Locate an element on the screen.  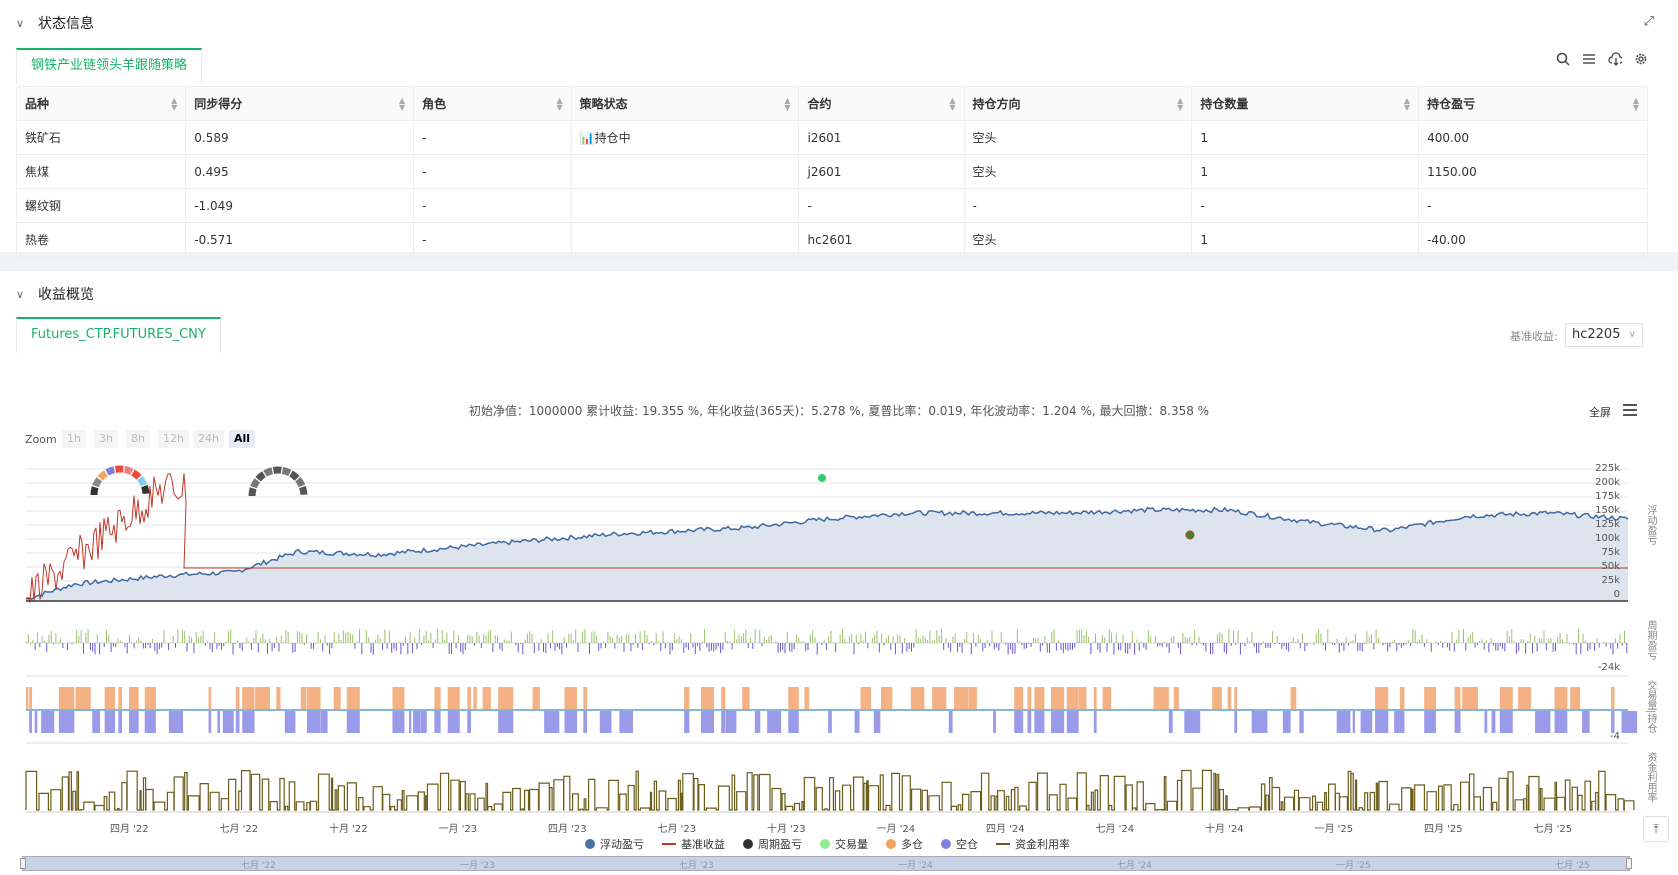
legend-item: 周期盈亏 is located at coordinates (772, 844).